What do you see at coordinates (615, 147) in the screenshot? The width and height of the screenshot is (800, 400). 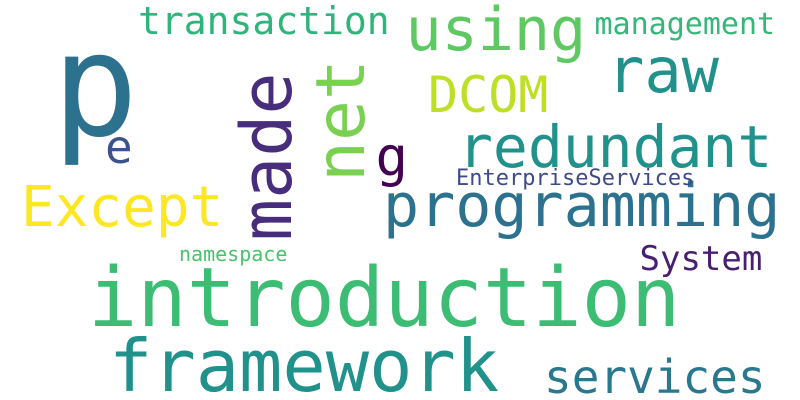 I see `word-redundant: redundant` at bounding box center [615, 147].